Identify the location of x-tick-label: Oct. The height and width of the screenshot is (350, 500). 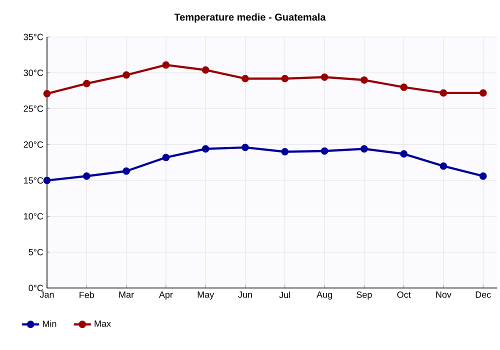
(404, 295).